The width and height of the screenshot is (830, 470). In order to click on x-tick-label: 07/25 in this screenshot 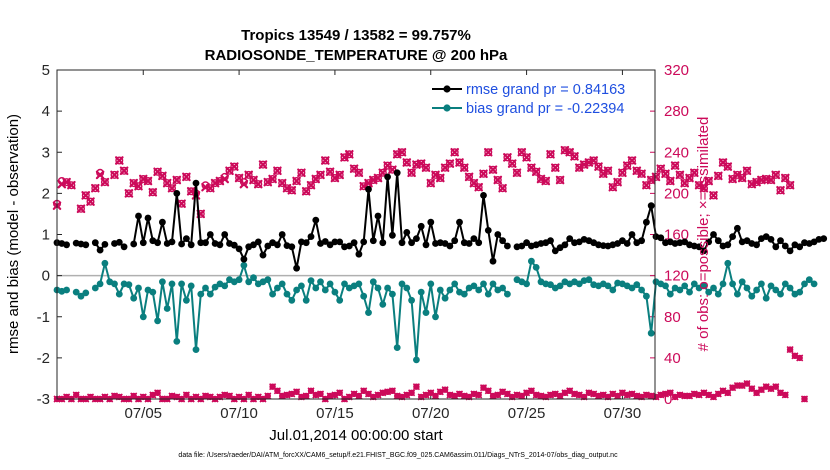, I will do `click(527, 413)`.